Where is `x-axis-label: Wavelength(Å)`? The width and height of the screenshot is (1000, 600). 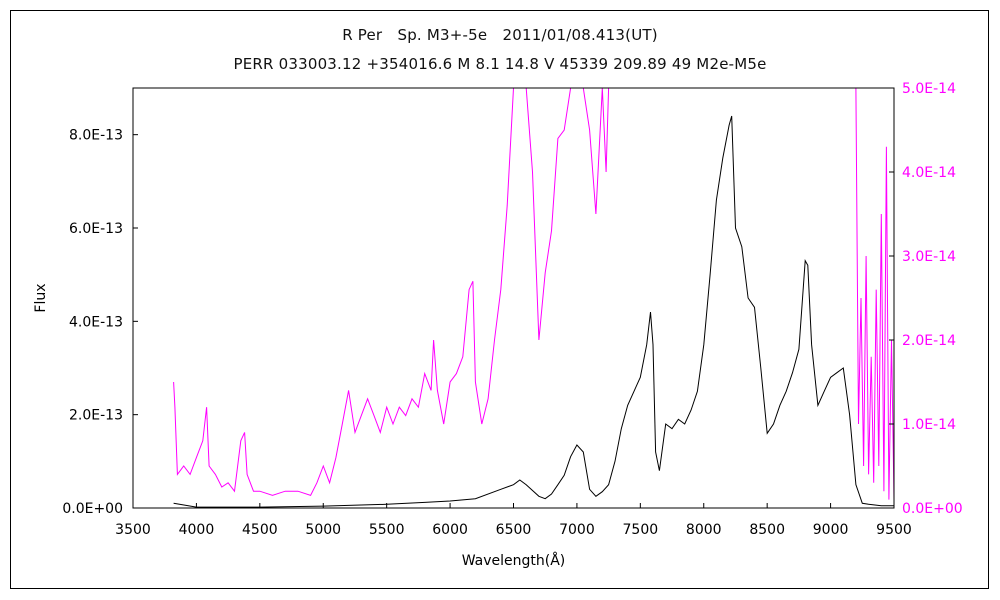 x-axis-label: Wavelength(Å) is located at coordinates (514, 560).